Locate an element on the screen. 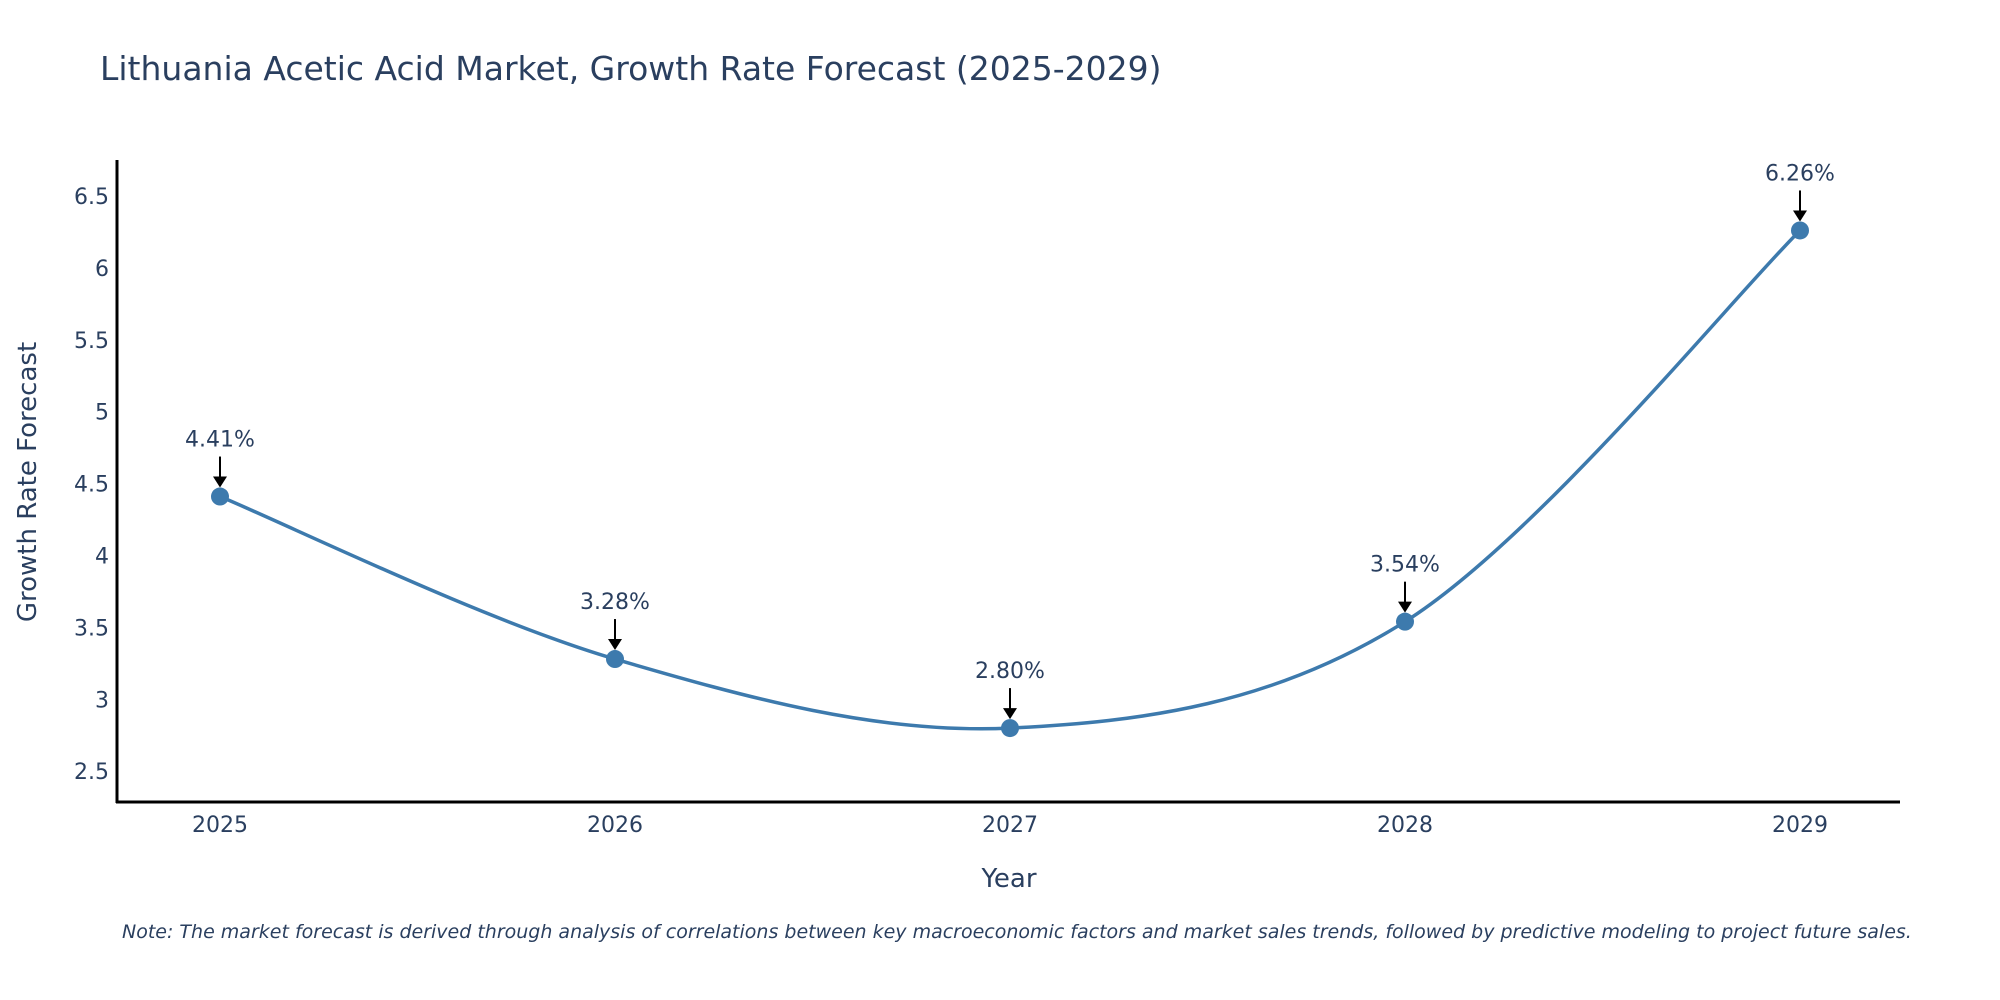 The height and width of the screenshot is (1000, 2000). y-tick-label: 3 is located at coordinates (102, 700).